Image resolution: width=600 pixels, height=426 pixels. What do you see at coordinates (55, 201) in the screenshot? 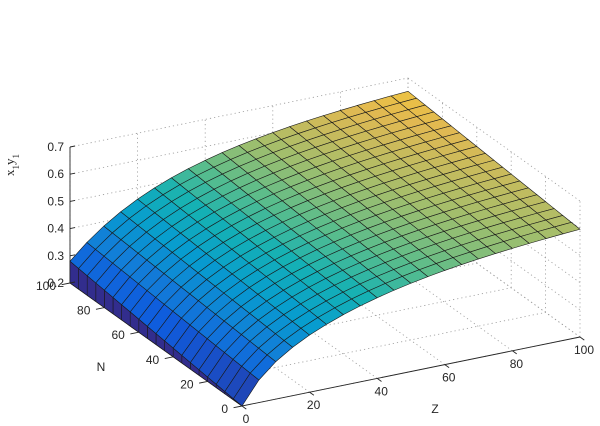
I see `z-tick-label: 0.5` at bounding box center [55, 201].